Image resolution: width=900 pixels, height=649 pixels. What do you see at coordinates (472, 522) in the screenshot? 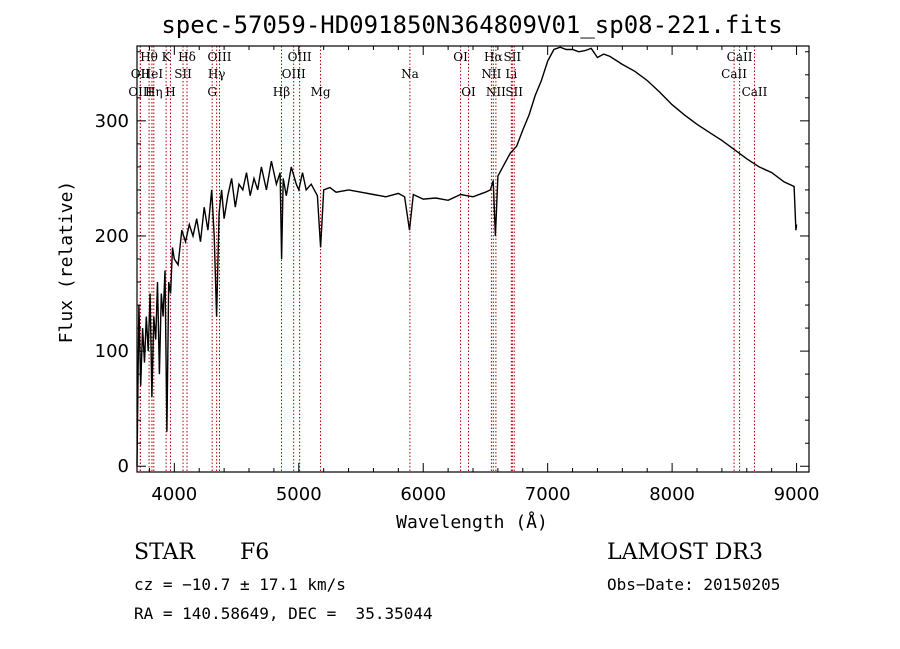
I see `x-axis-label: Wavelength (Å)` at bounding box center [472, 522].